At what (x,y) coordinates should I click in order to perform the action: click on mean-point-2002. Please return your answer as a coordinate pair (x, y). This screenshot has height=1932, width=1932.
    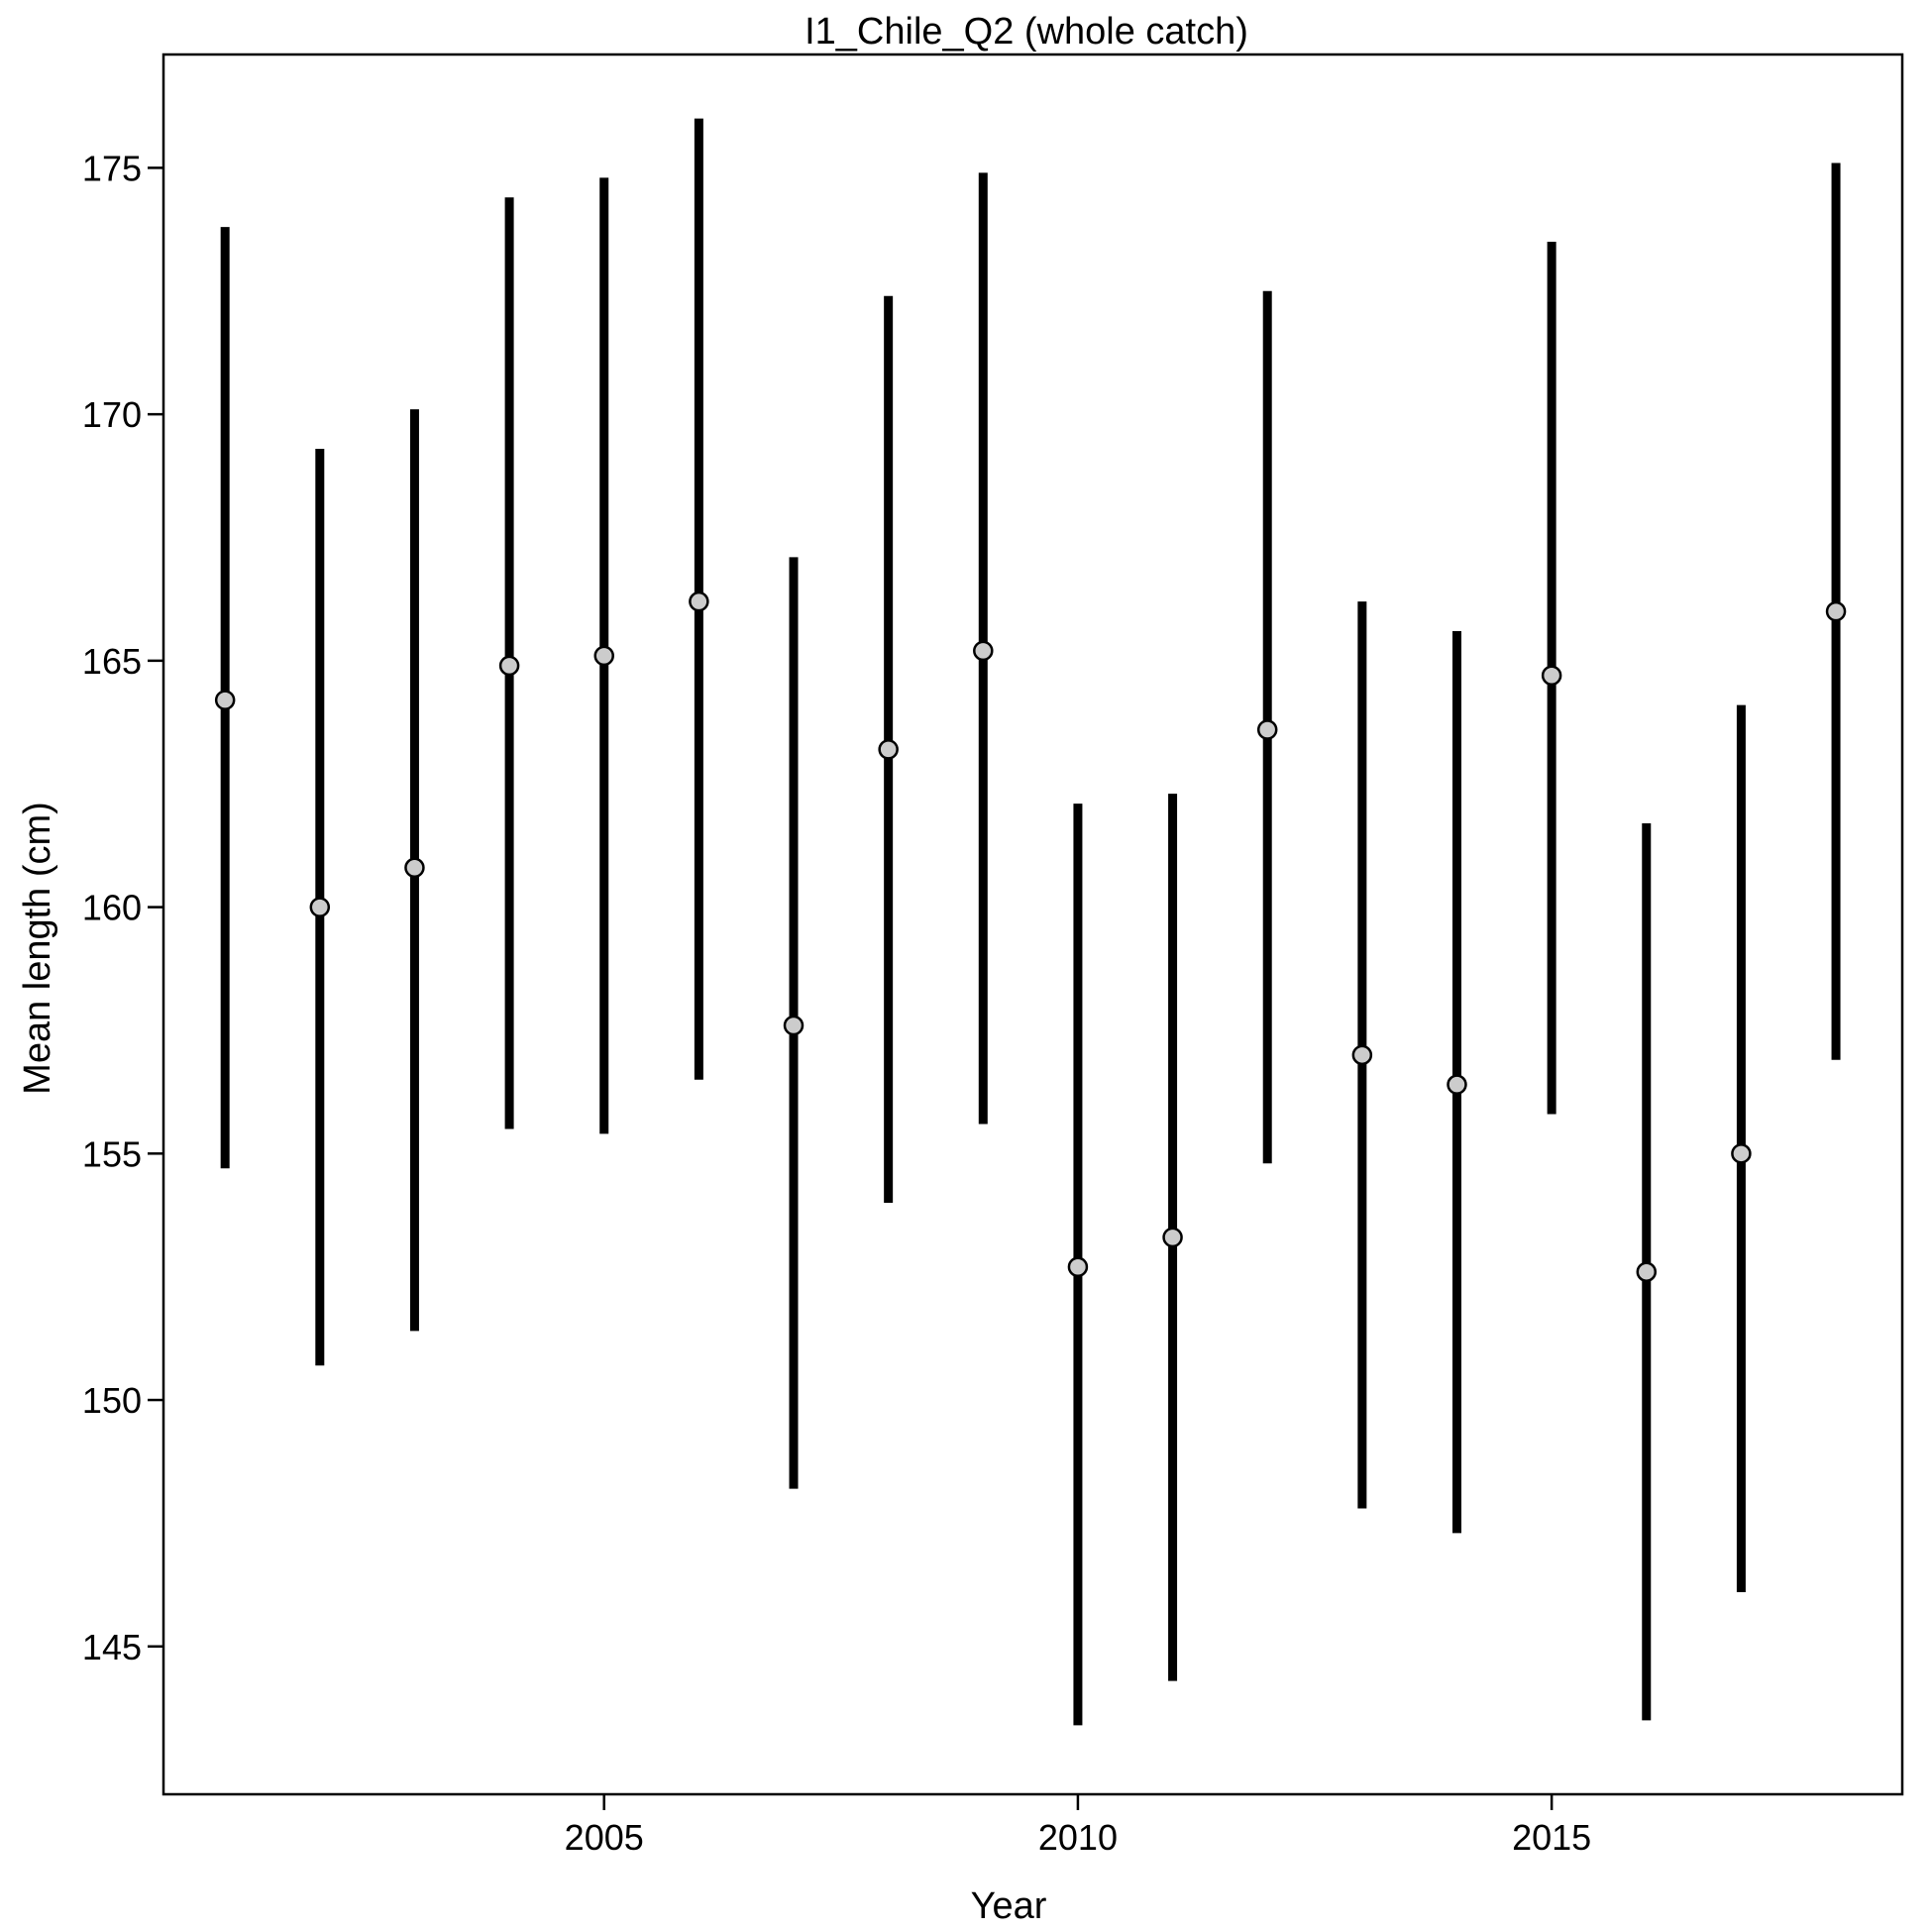
    Looking at the image, I should click on (320, 907).